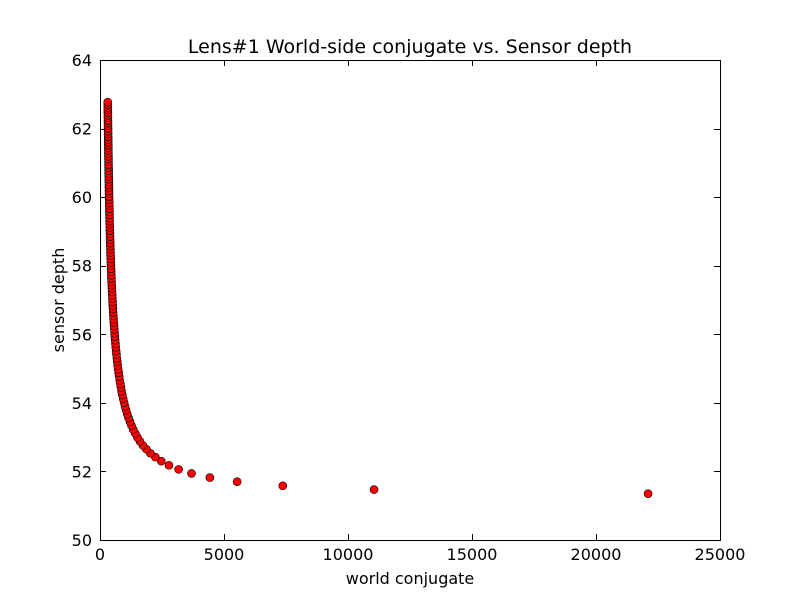 The image size is (800, 600). What do you see at coordinates (82, 471) in the screenshot?
I see `y-tick-label: 52` at bounding box center [82, 471].